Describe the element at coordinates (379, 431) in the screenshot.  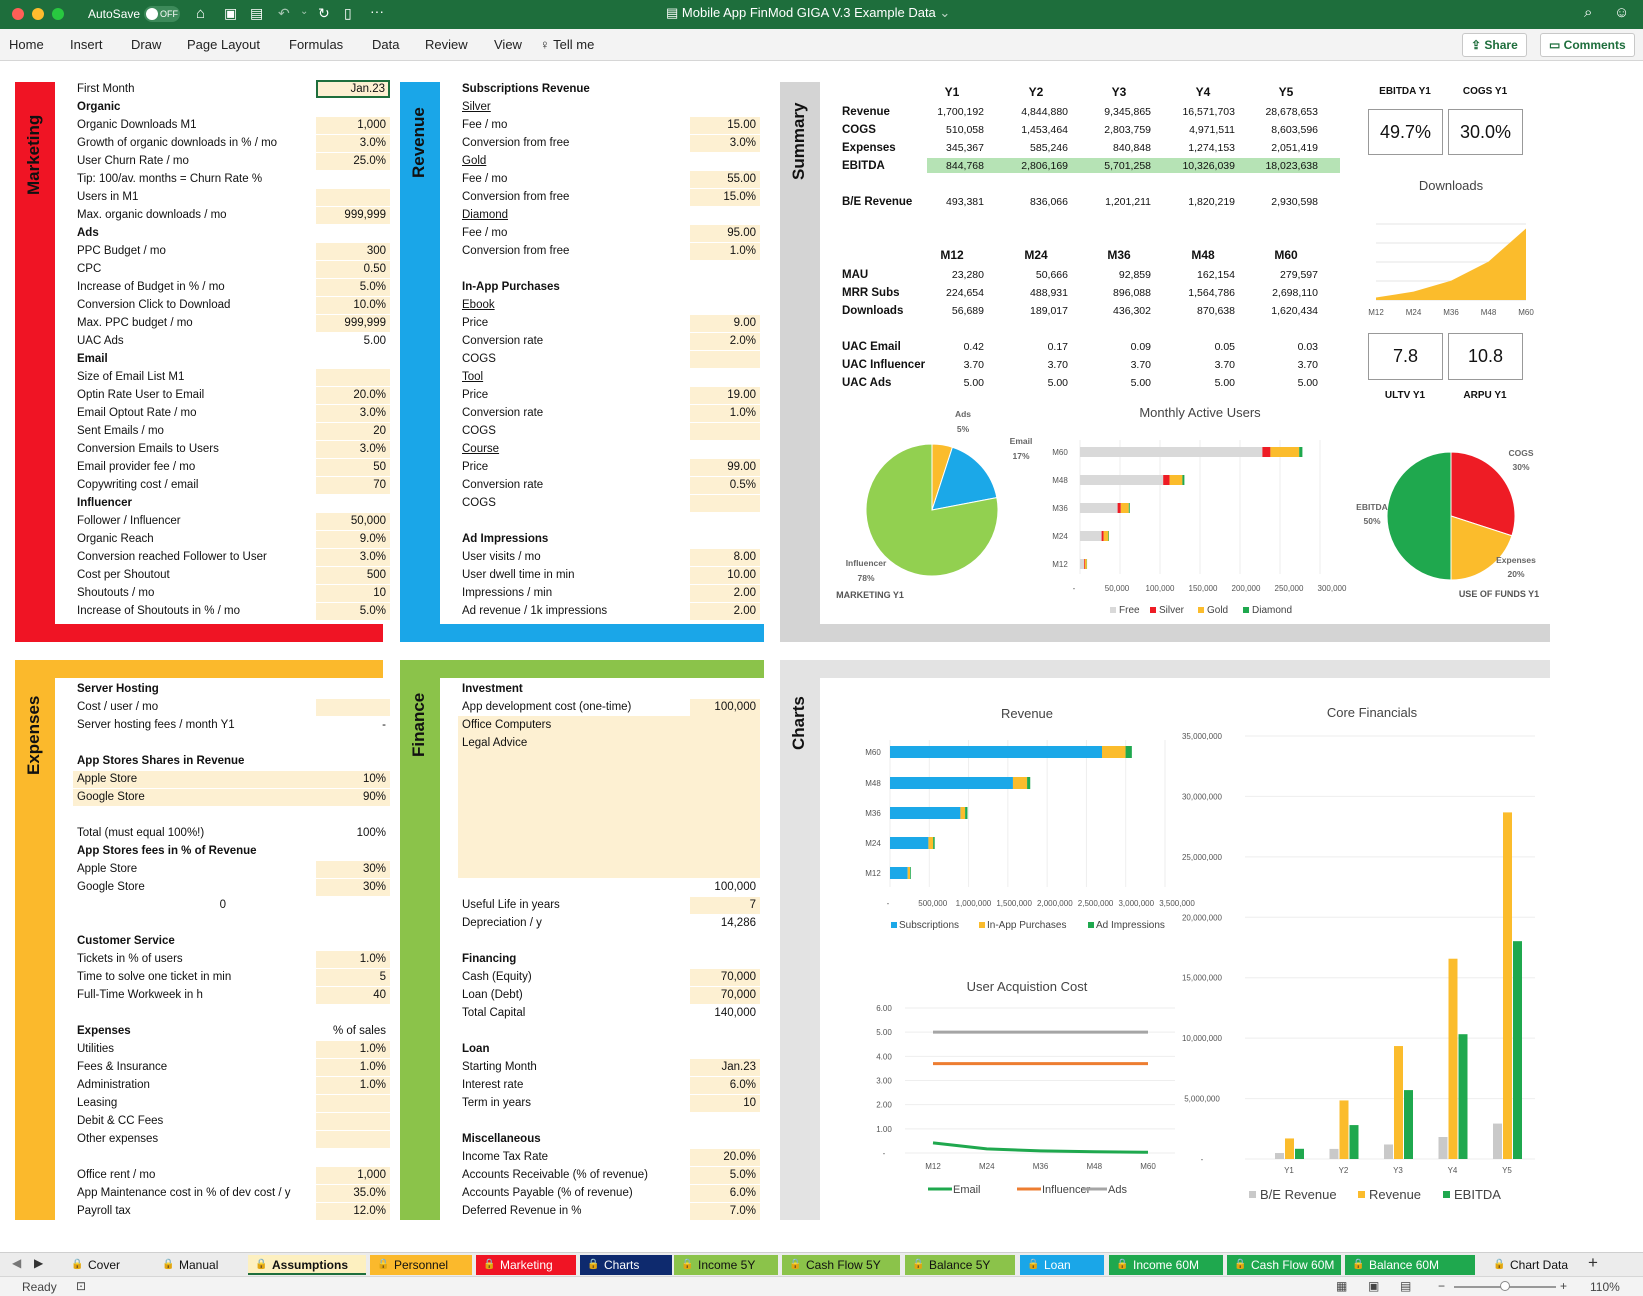
I see `row-value: 20` at that location.